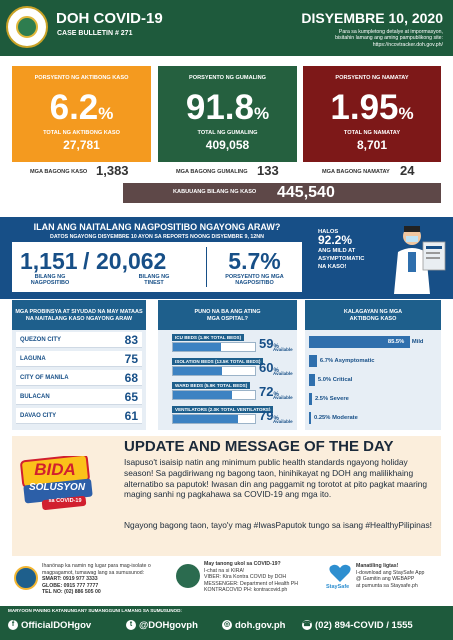 The height and width of the screenshot is (640, 453). Describe the element at coordinates (95, 33) in the screenshot. I see `bulletin-number: CASE BULLETIN # 271` at that location.